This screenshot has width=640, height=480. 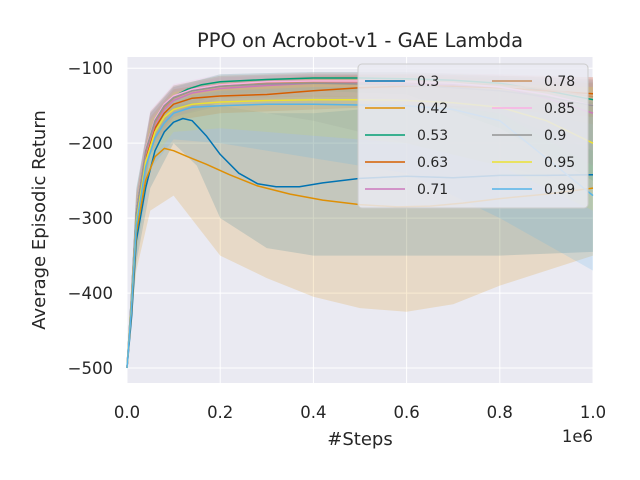 What do you see at coordinates (127, 412) in the screenshot?
I see `x-tick-label: 0.0` at bounding box center [127, 412].